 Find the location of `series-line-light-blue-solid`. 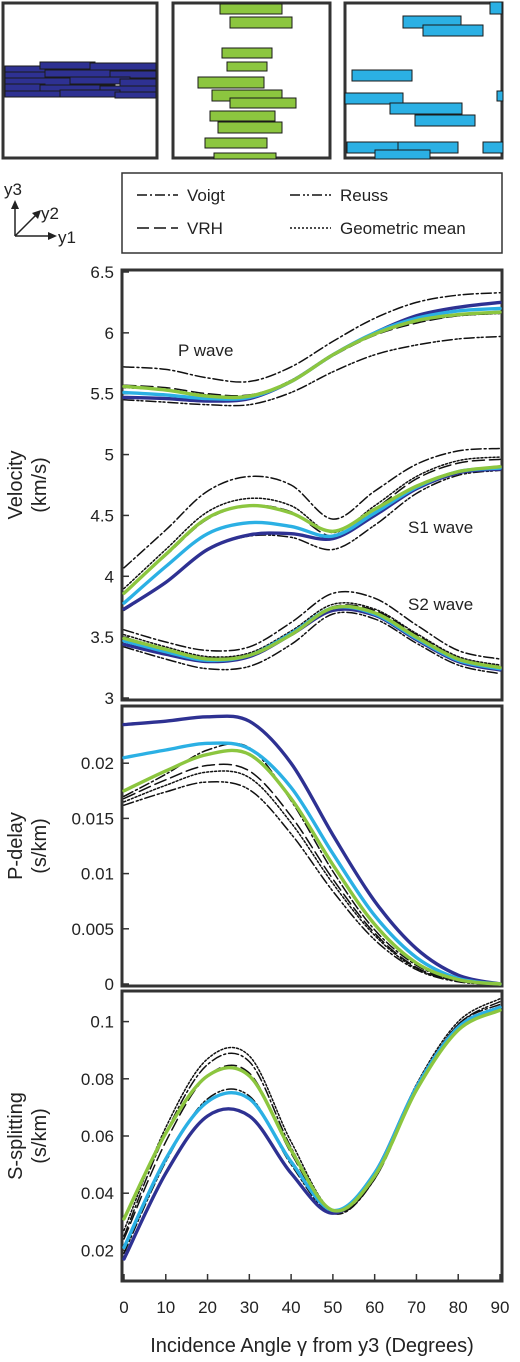

series-line-light-blue-solid is located at coordinates (312, 1127).